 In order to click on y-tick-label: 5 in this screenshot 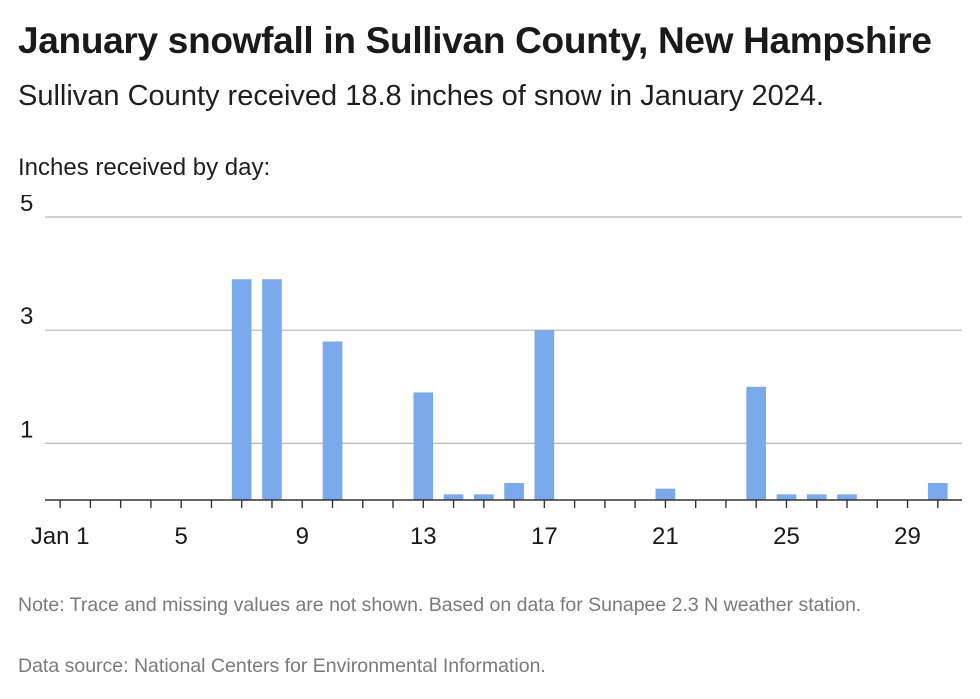, I will do `click(26, 206)`.